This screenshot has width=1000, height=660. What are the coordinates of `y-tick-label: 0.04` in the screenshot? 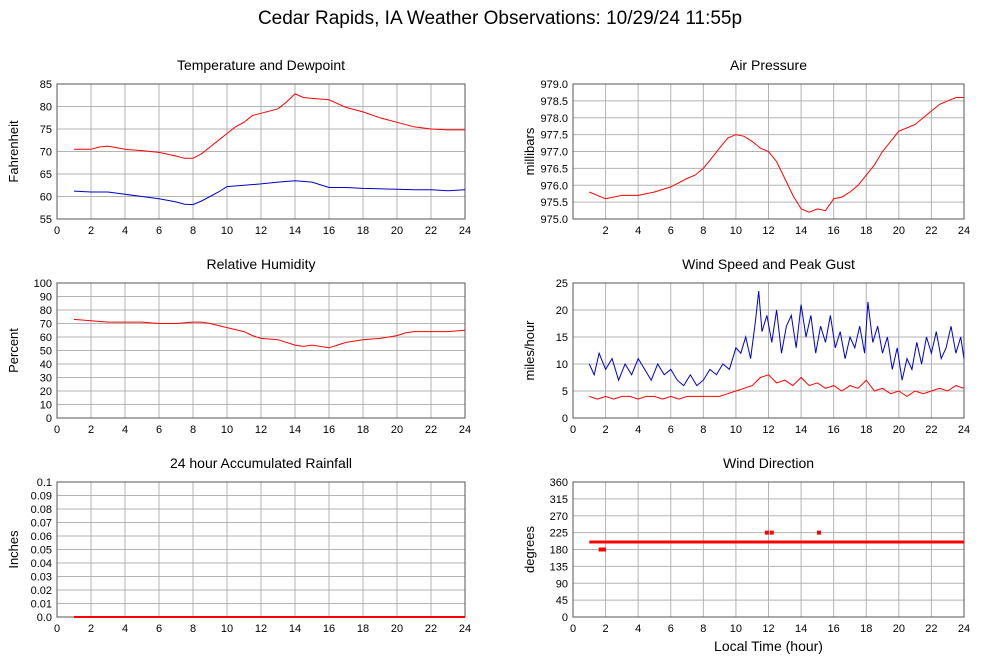 It's located at (41, 564).